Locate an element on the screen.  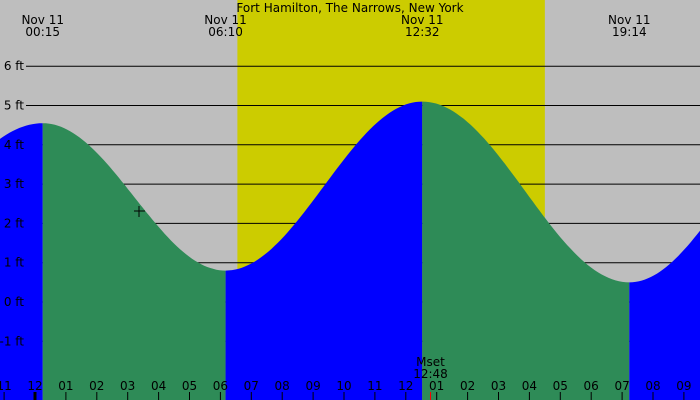
cursor-crosshair-icon is located at coordinates (139, 211).